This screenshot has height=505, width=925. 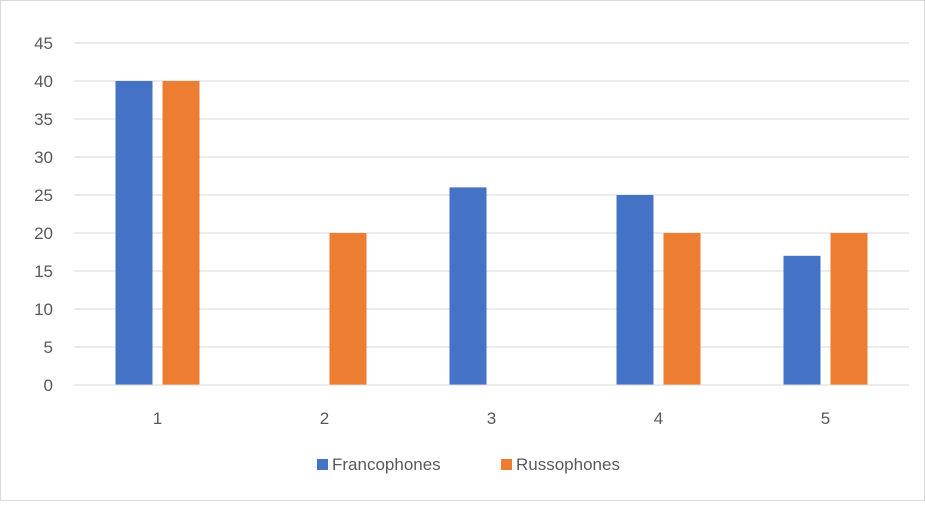 What do you see at coordinates (43, 233) in the screenshot?
I see `y-tick-label: 20` at bounding box center [43, 233].